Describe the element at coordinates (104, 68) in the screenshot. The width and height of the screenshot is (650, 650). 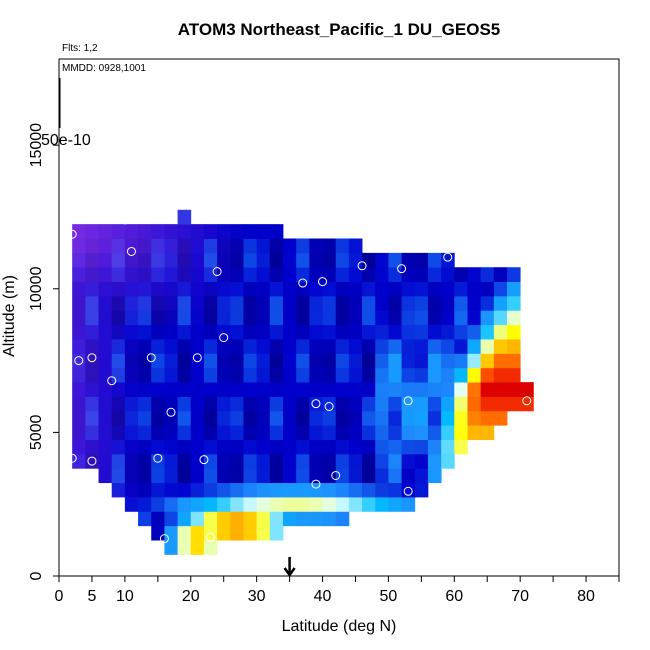
I see `dates-note: MMDD: 0928,1001` at that location.